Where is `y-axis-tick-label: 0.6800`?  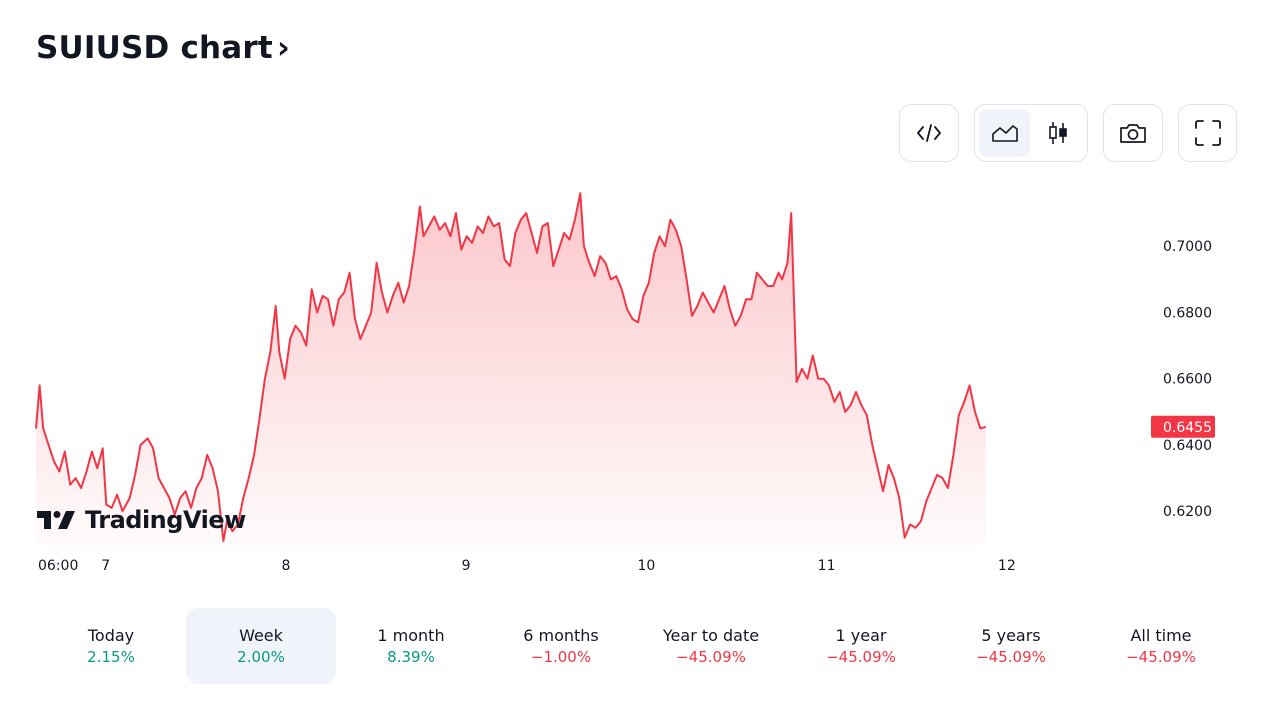 y-axis-tick-label: 0.6800 is located at coordinates (1187, 313).